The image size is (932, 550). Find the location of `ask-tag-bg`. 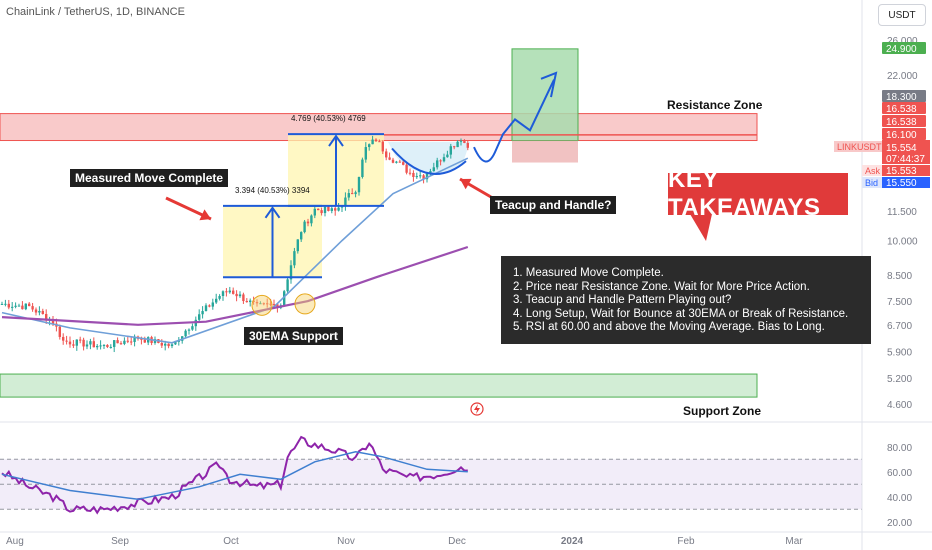

ask-tag-bg is located at coordinates (872, 170).